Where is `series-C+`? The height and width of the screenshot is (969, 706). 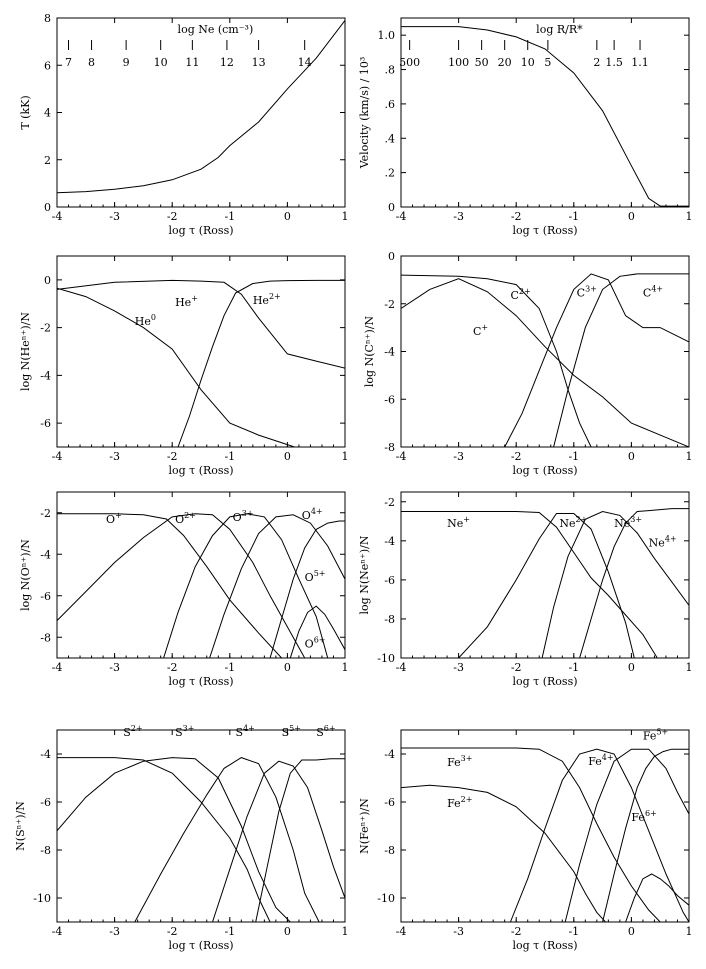 series-C+ is located at coordinates (545, 362).